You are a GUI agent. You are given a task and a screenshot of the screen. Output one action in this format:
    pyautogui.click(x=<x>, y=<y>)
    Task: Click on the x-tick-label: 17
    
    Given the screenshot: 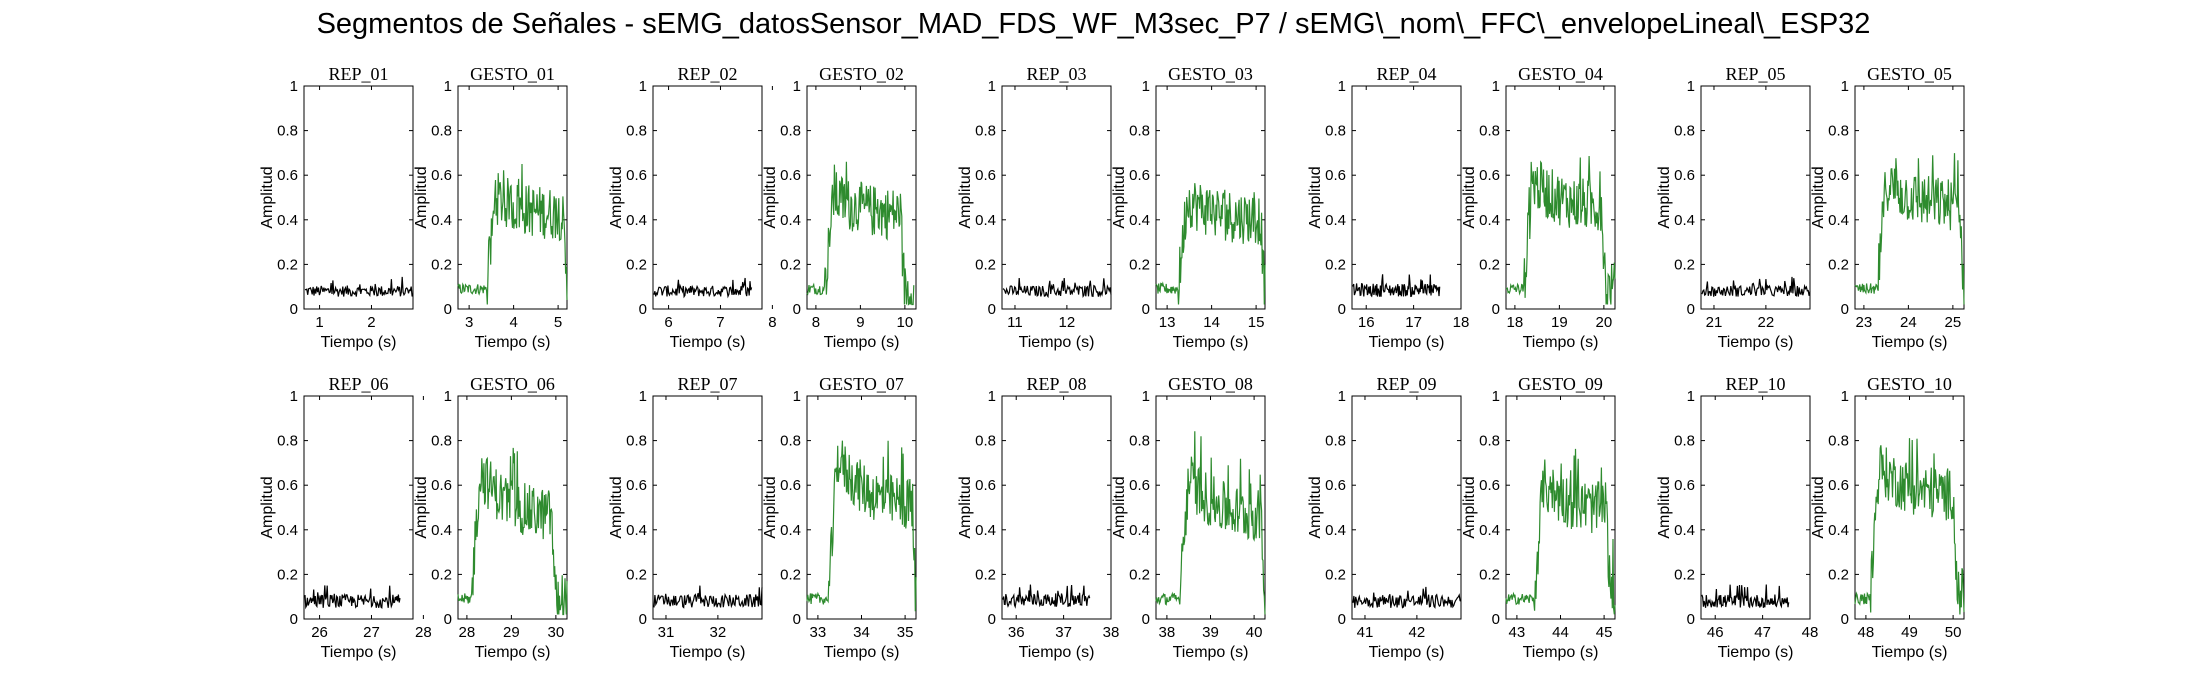 What is the action you would take?
    pyautogui.click(x=1413, y=322)
    